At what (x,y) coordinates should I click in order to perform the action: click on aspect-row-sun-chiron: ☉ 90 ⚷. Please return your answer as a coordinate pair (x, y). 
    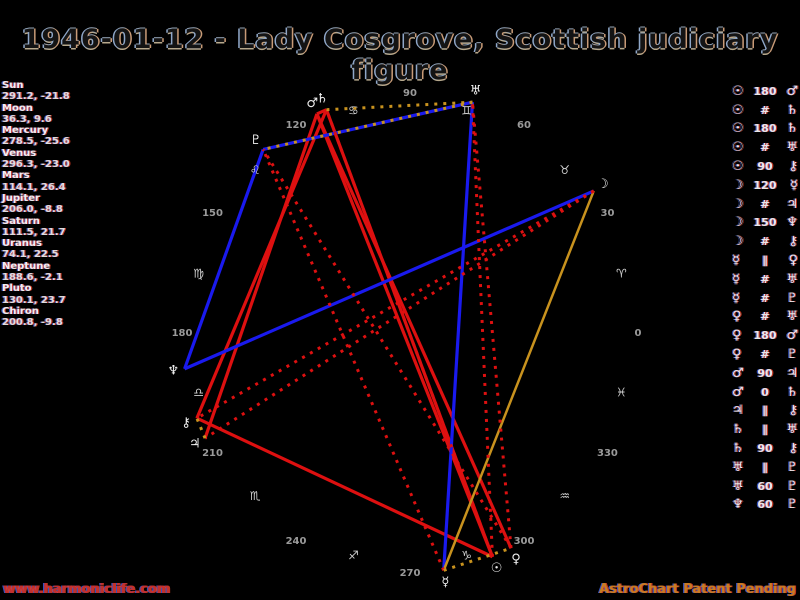
    Looking at the image, I should click on (765, 166).